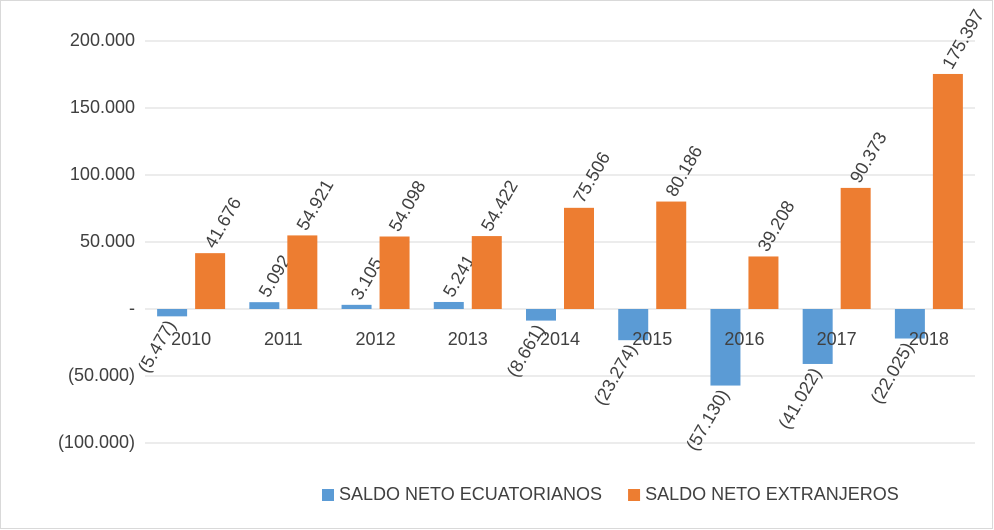  I want to click on x-tick-label: 2011, so click(283, 339).